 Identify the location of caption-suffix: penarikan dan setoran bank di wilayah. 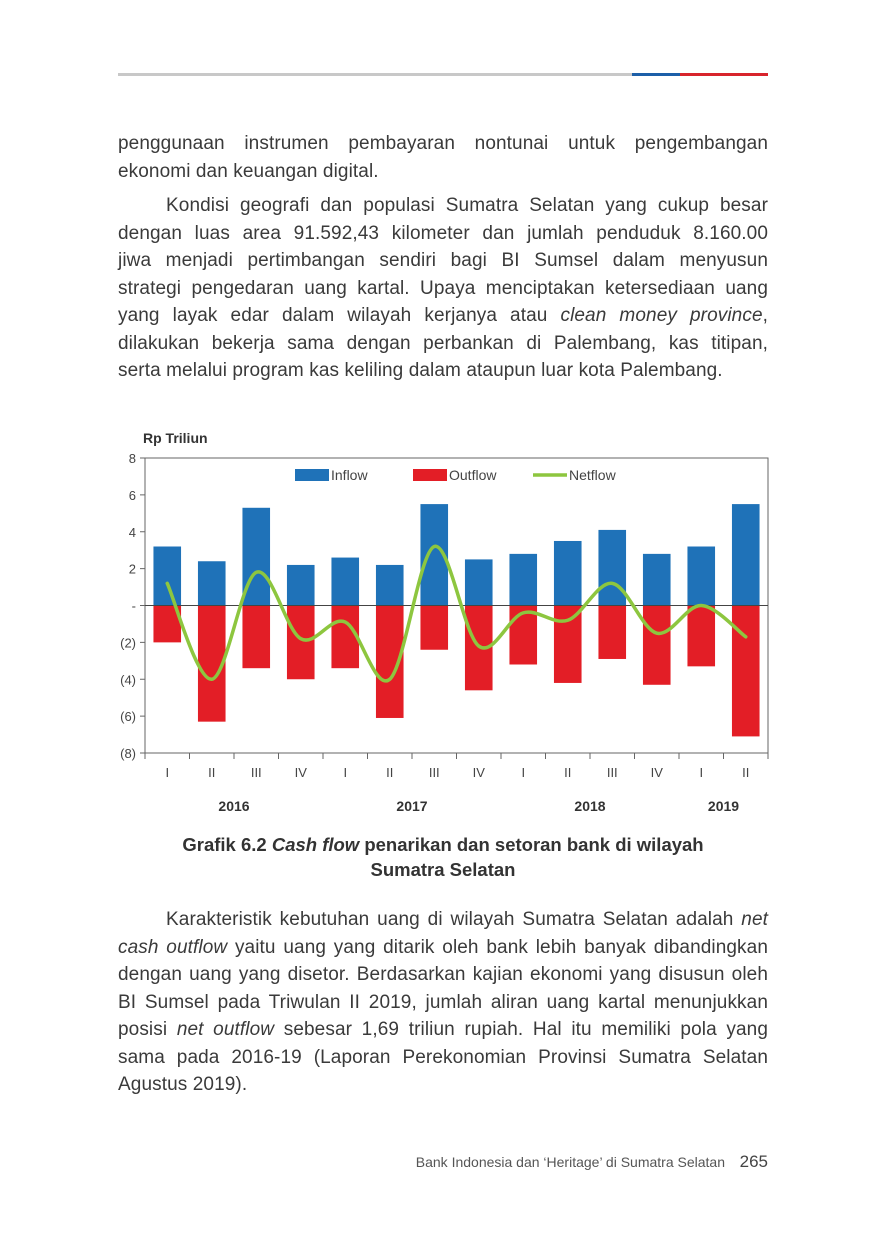
(531, 844).